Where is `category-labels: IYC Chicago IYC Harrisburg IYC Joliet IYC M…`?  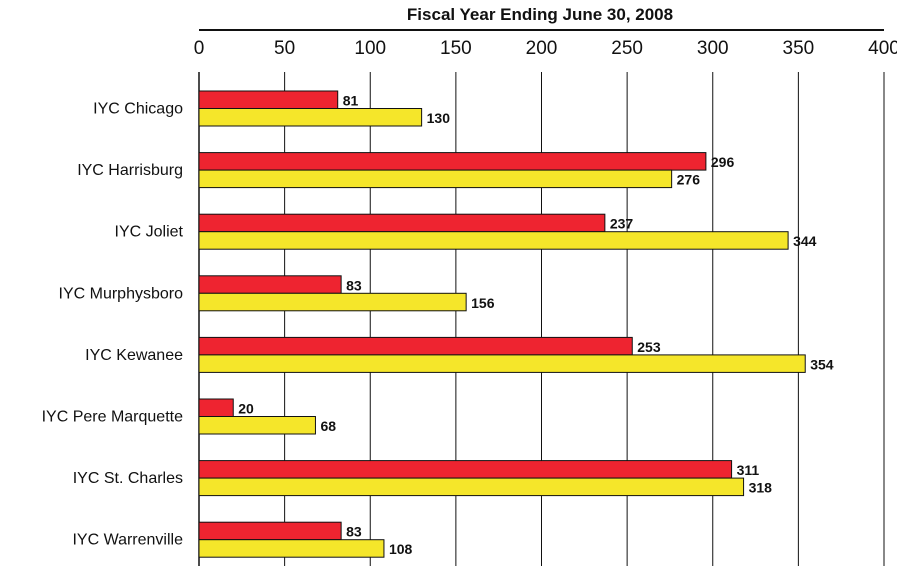 category-labels: IYC Chicago IYC Harrisburg IYC Joliet IYC M… is located at coordinates (113, 325).